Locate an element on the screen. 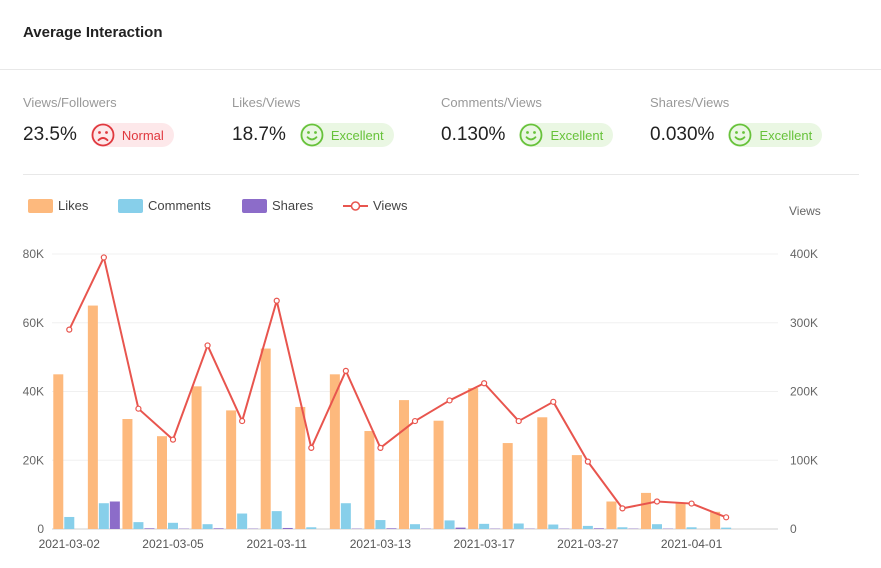 This screenshot has width=881, height=568. x-tick-label: 2021-03-11 is located at coordinates (276, 544).